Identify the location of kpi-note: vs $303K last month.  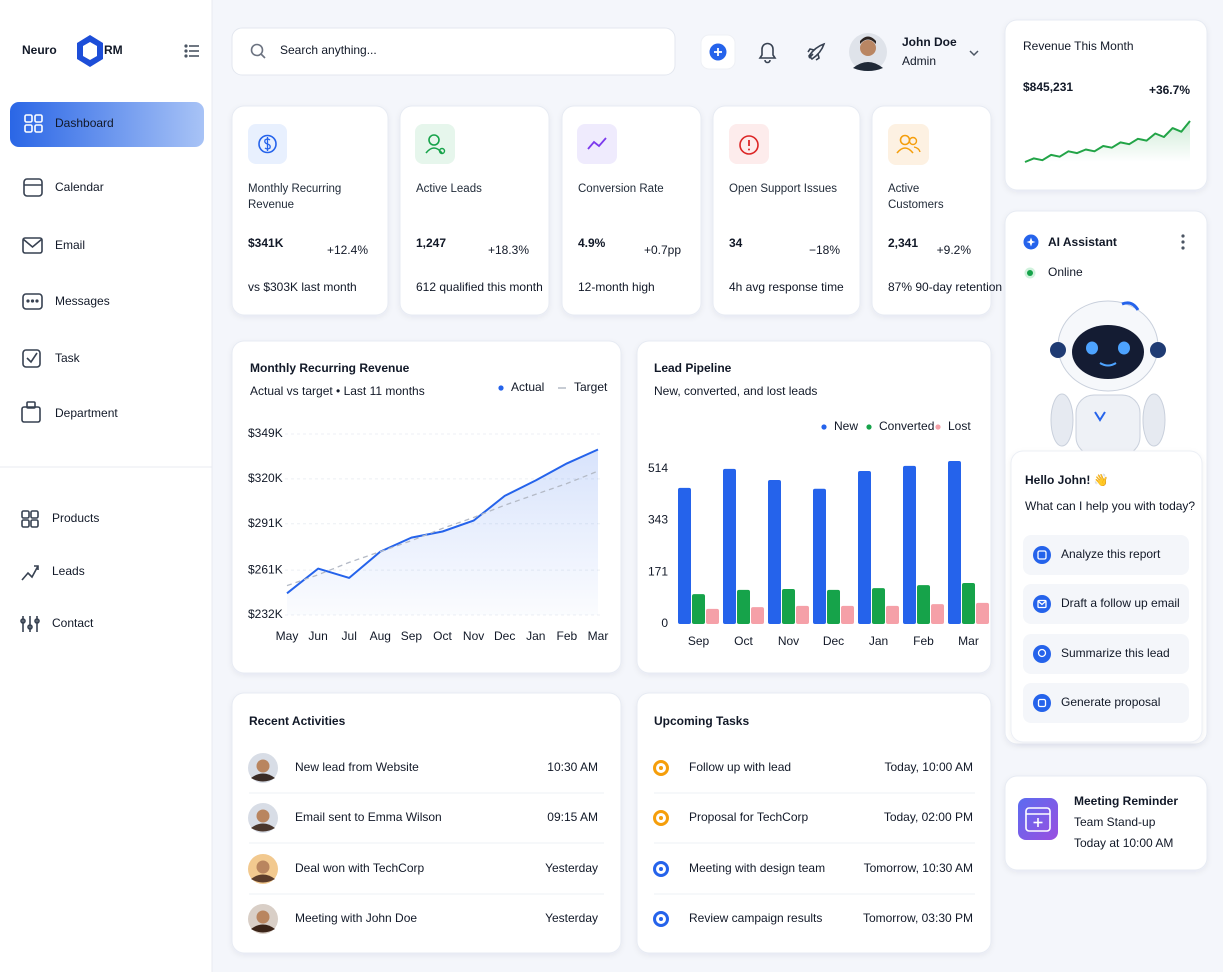
(302, 287).